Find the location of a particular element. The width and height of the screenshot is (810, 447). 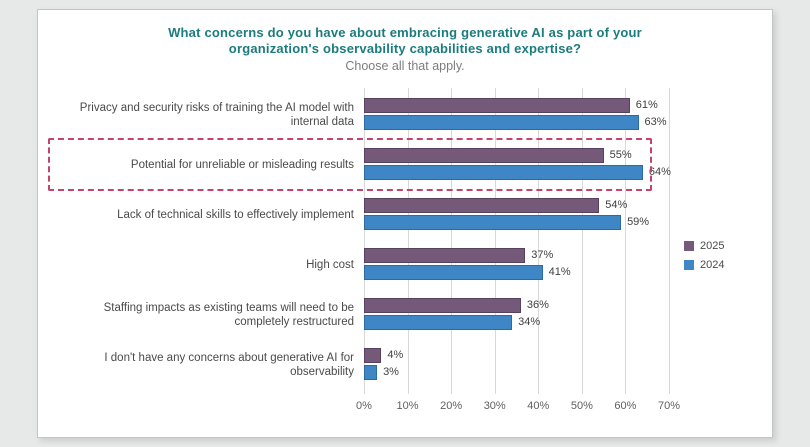

bar-group: 37% 41% is located at coordinates (516, 265).